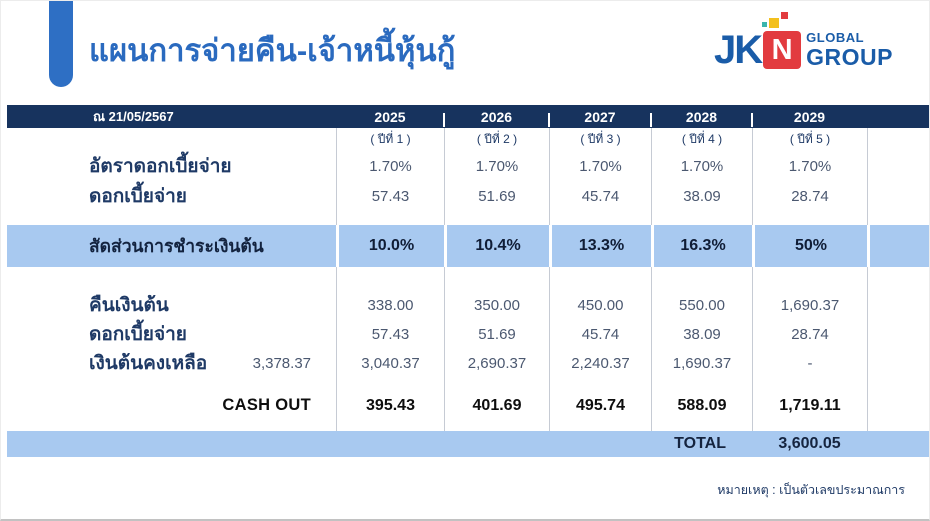 This screenshot has width=930, height=521. I want to click on year-header-2026: 2026, so click(496, 118).